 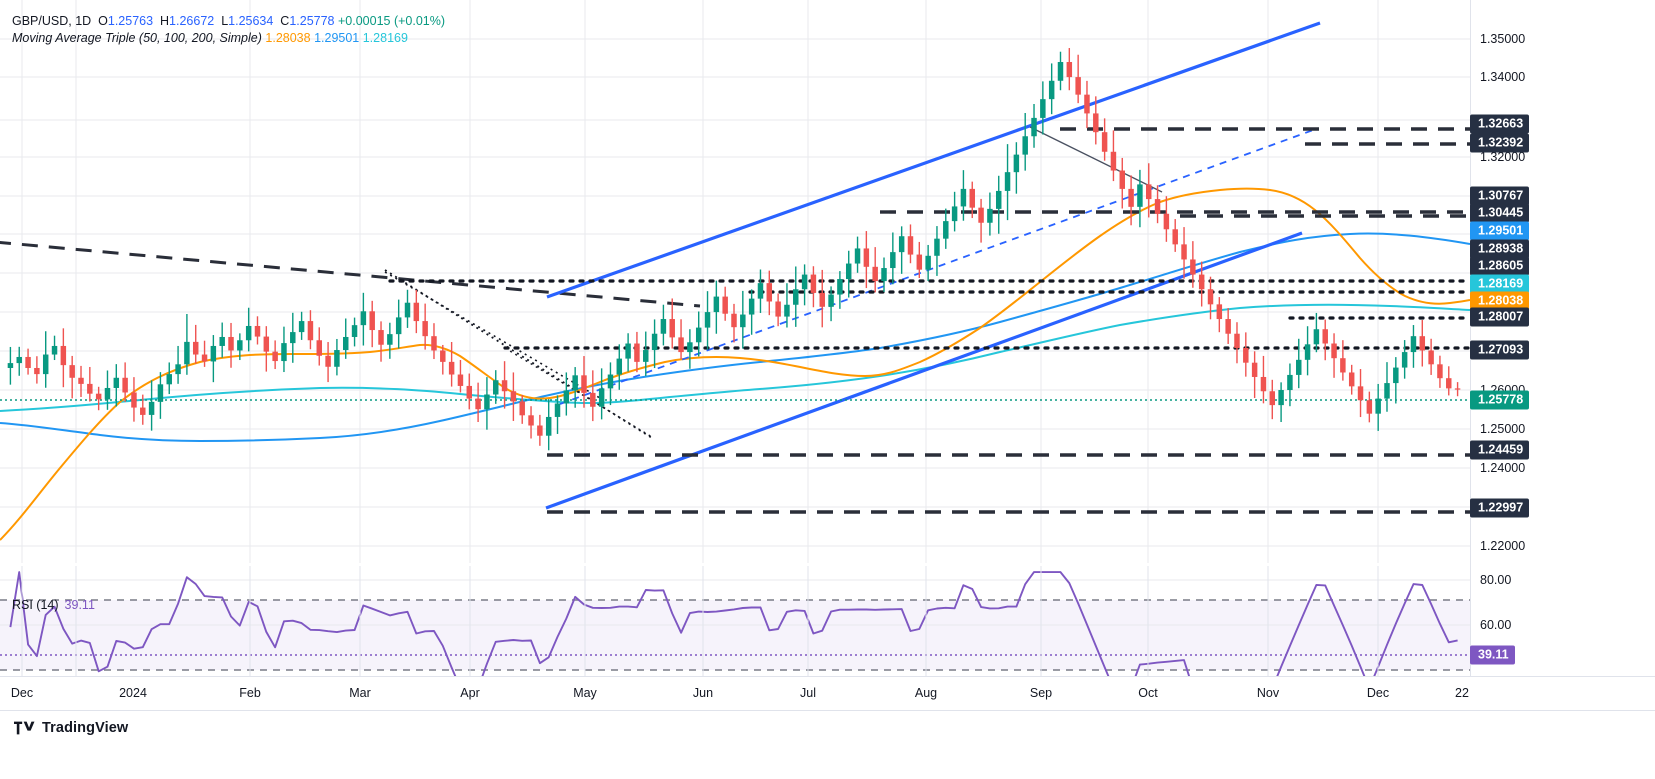 What do you see at coordinates (1503, 546) in the screenshot?
I see `price-tick-122000: 1.22000` at bounding box center [1503, 546].